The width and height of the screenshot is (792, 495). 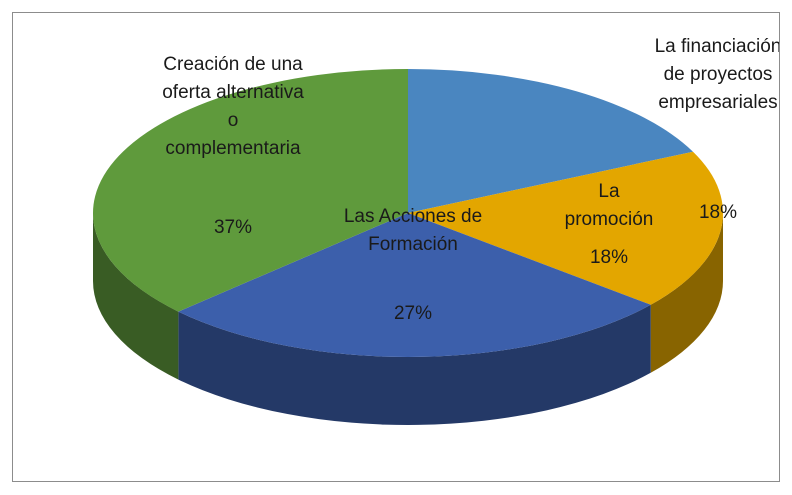 I want to click on slice-value-label: 27%, so click(x=413, y=313).